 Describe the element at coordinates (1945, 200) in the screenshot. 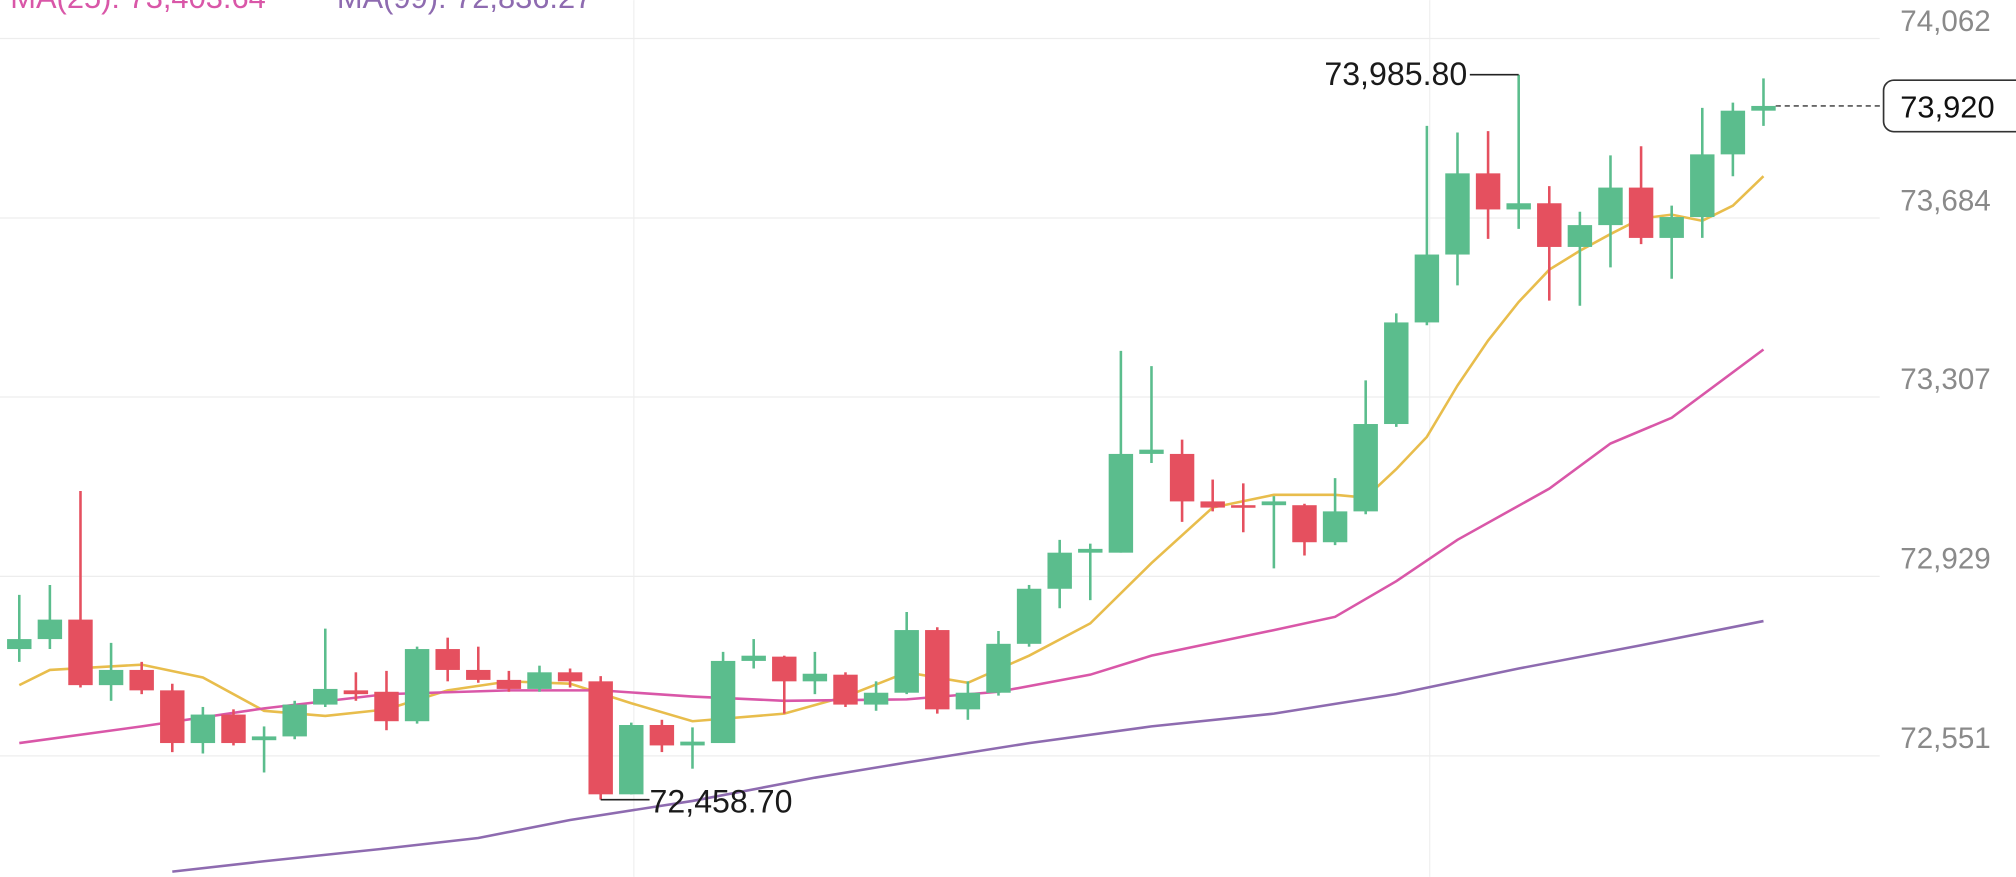

I see `y-tick-label: 73,684` at that location.